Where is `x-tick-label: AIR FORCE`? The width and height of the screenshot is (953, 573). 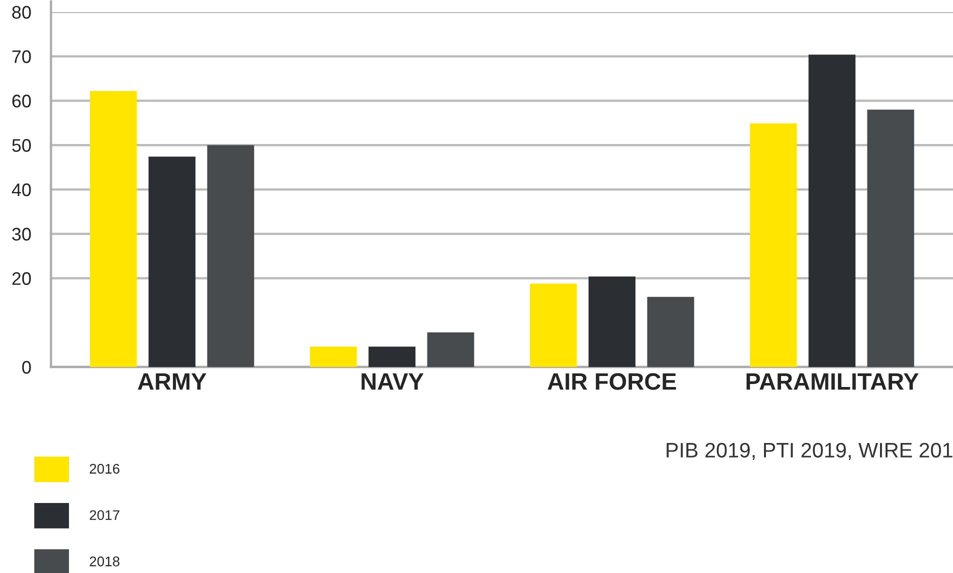
x-tick-label: AIR FORCE is located at coordinates (612, 381).